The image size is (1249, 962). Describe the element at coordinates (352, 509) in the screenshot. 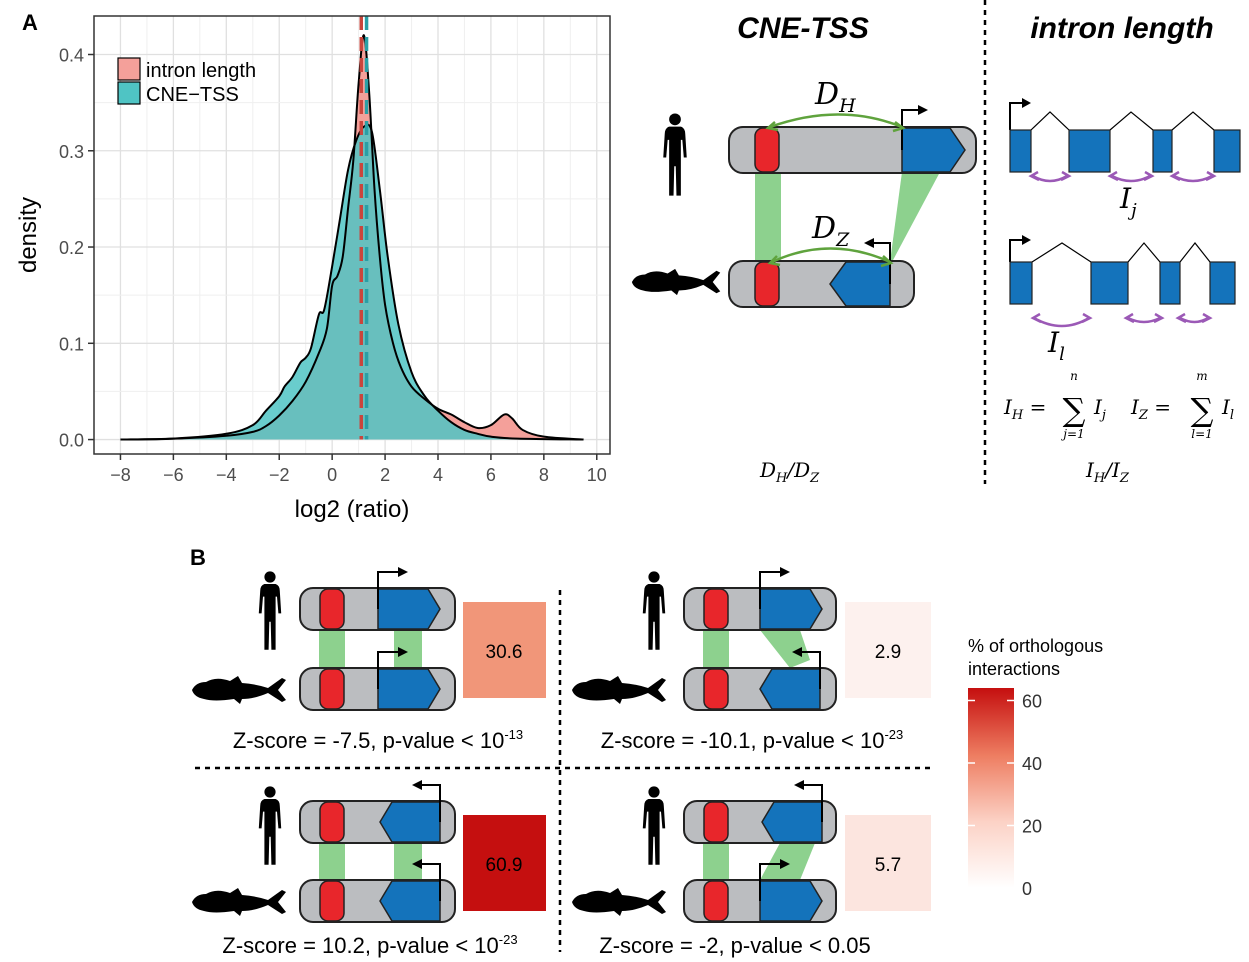

I see `x-axis-label: log2 (ratio)` at that location.